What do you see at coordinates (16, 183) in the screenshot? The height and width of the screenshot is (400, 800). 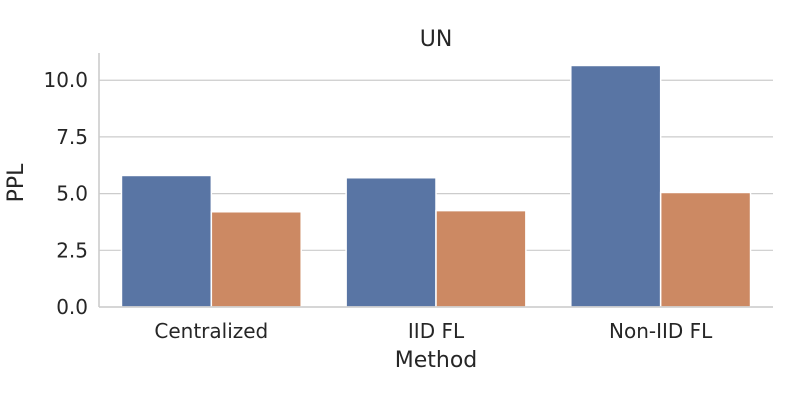 I see `y-axis-label: PPL` at bounding box center [16, 183].